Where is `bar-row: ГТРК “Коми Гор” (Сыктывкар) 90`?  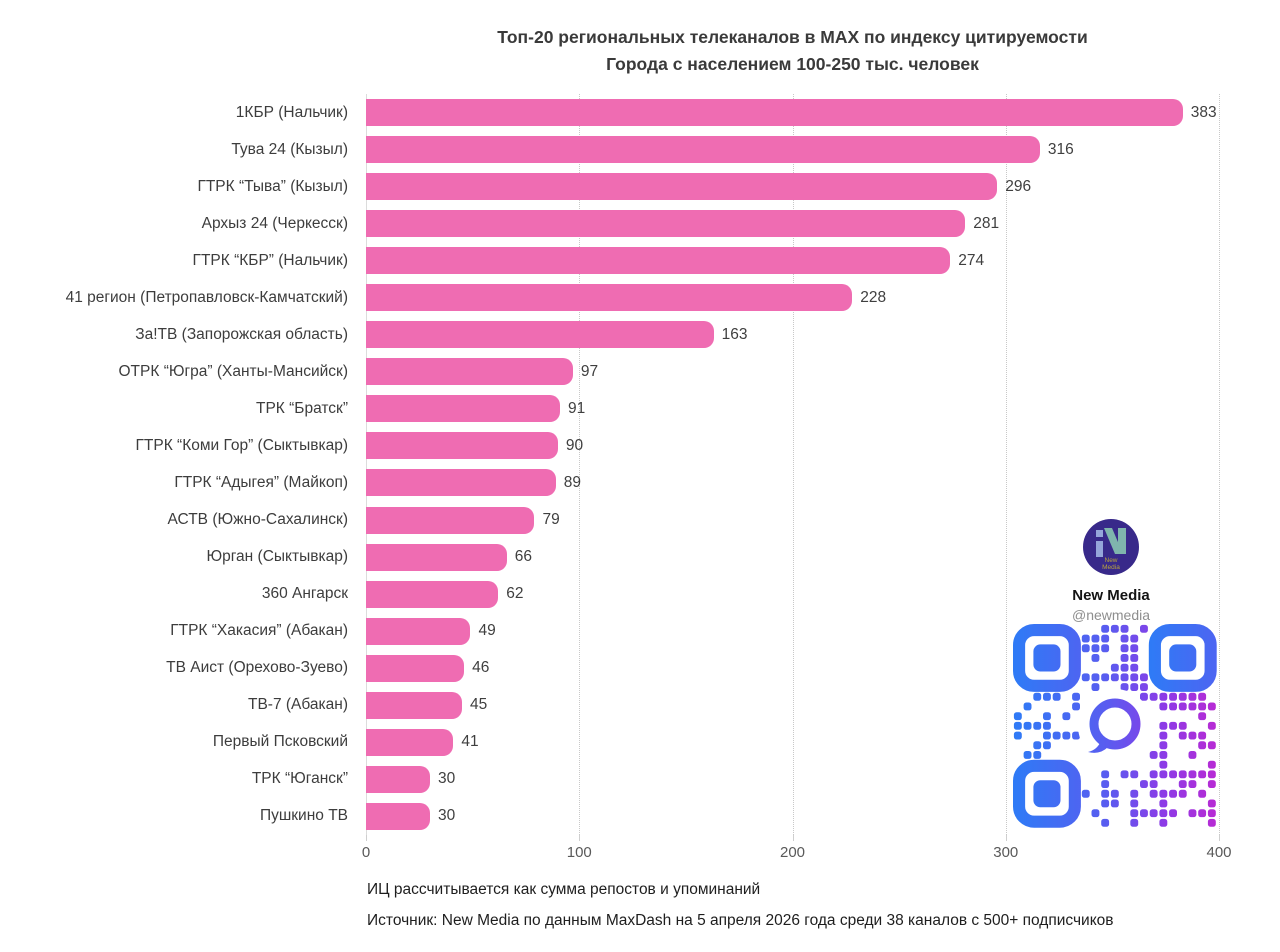
bar-row: ГТРК “Коми Гор” (Сыктывкар) 90 is located at coordinates (609, 445).